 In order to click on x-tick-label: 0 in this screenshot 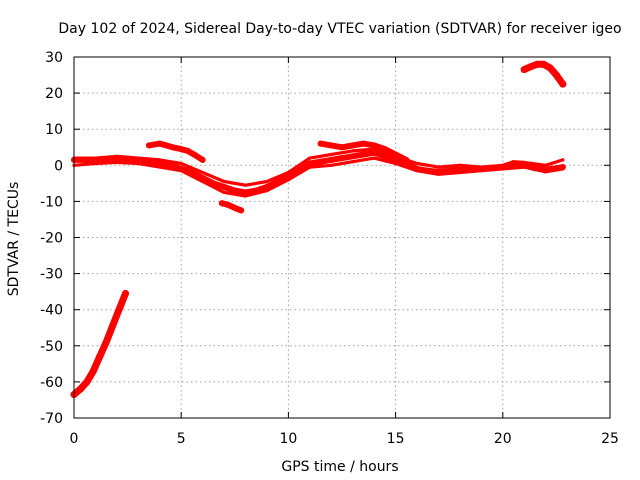, I will do `click(74, 439)`.